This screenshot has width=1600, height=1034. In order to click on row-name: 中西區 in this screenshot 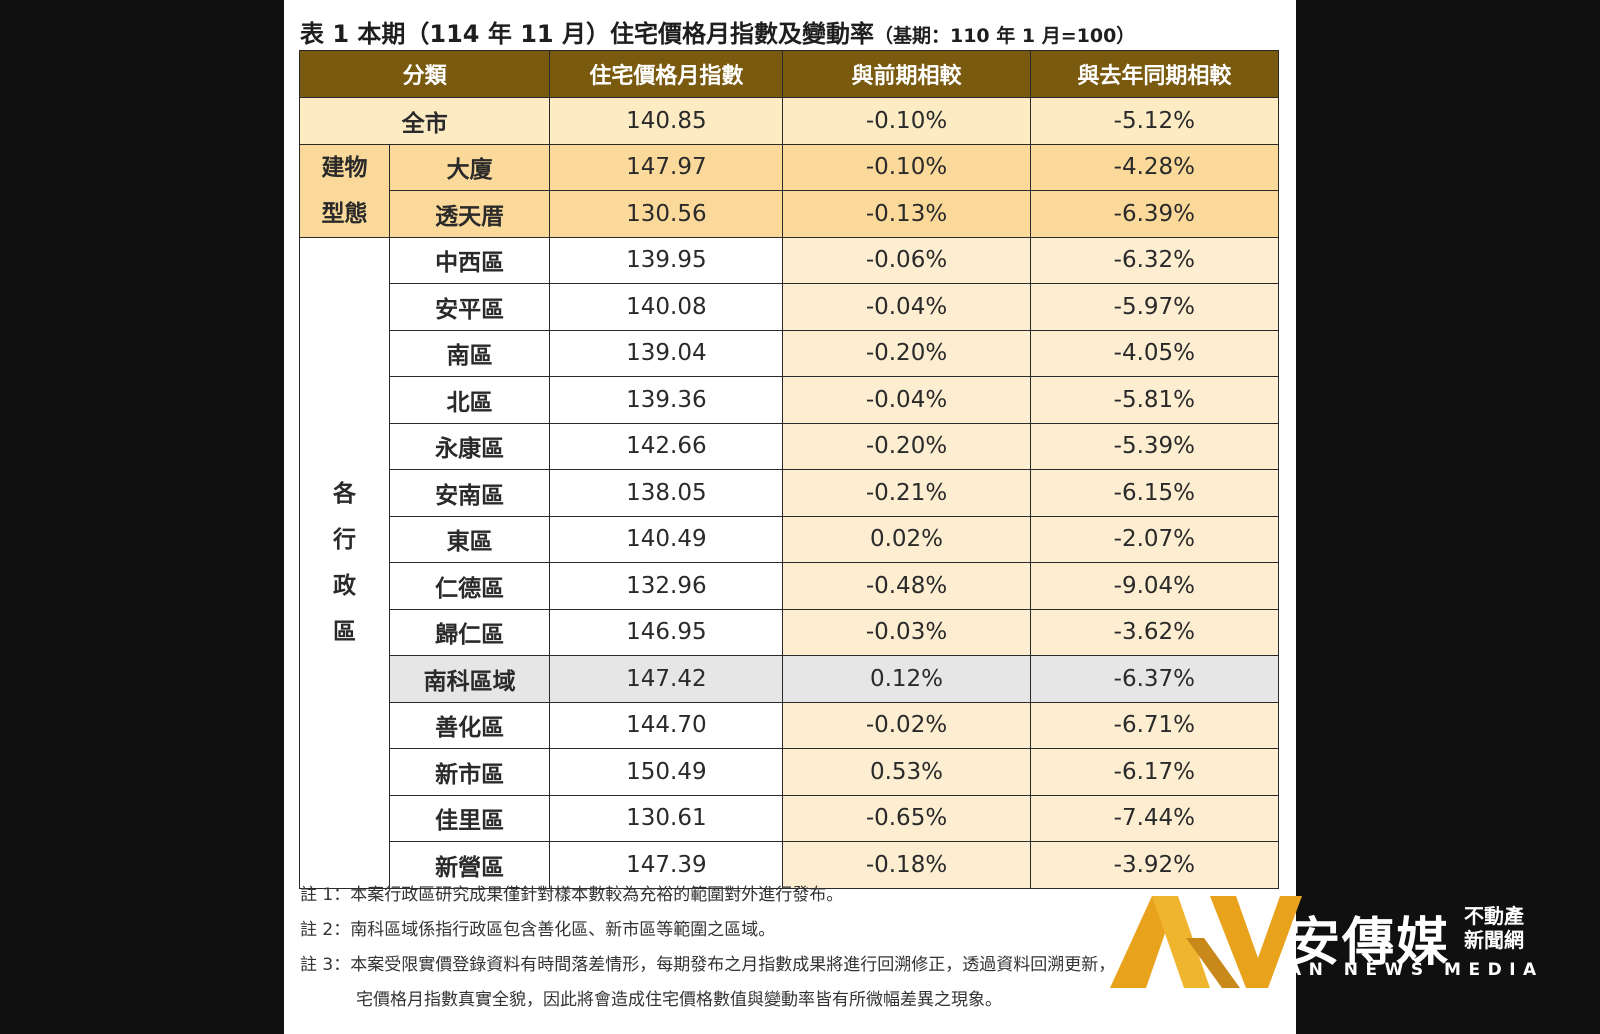, I will do `click(469, 260)`.